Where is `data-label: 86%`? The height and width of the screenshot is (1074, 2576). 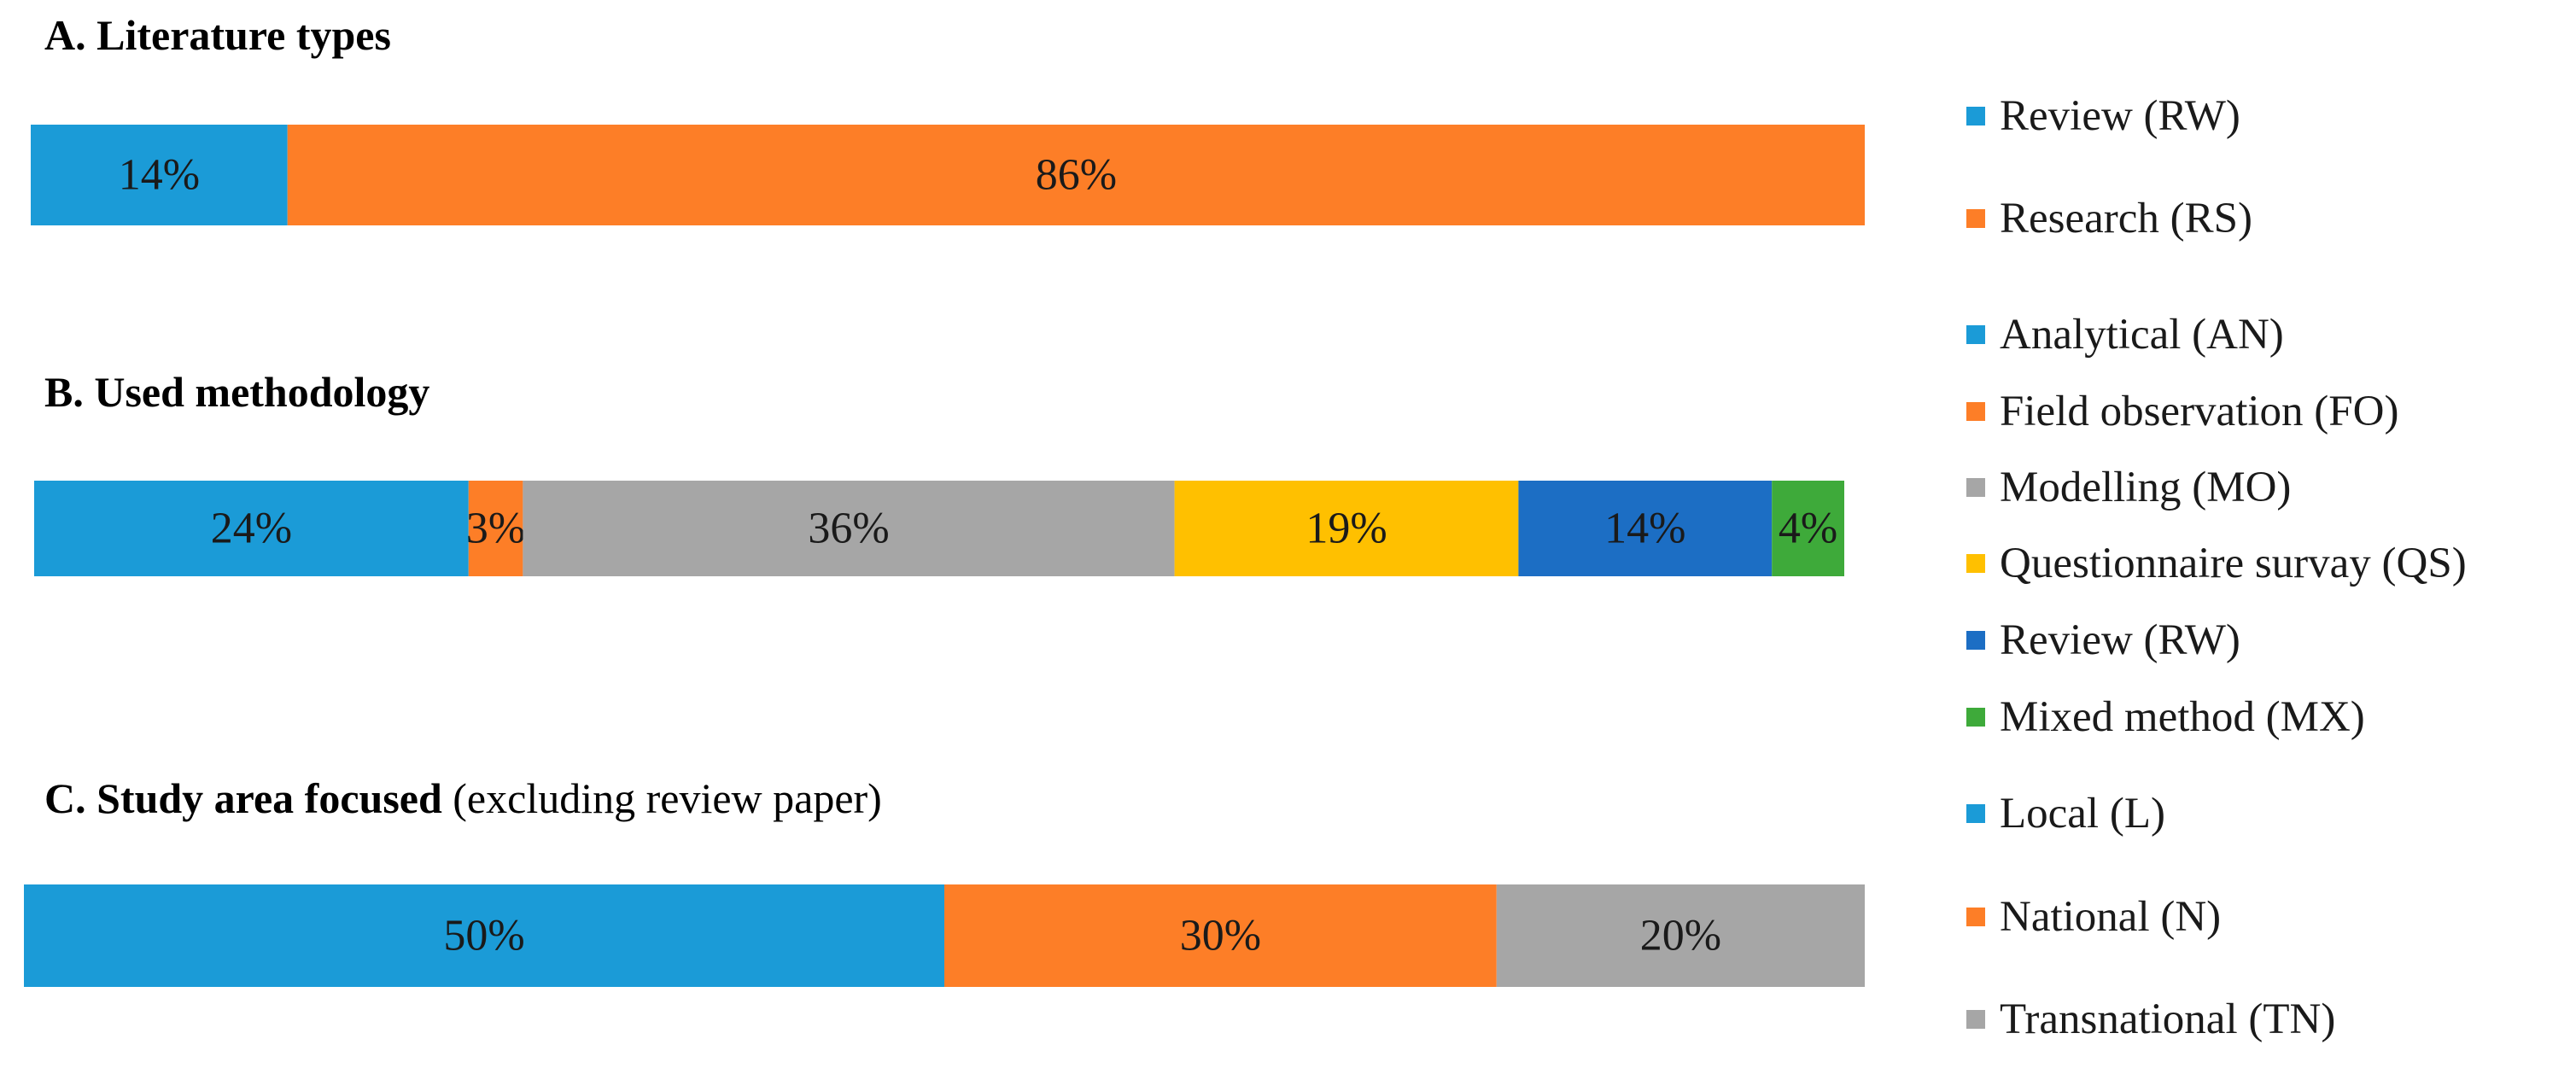
data-label: 86% is located at coordinates (1076, 175).